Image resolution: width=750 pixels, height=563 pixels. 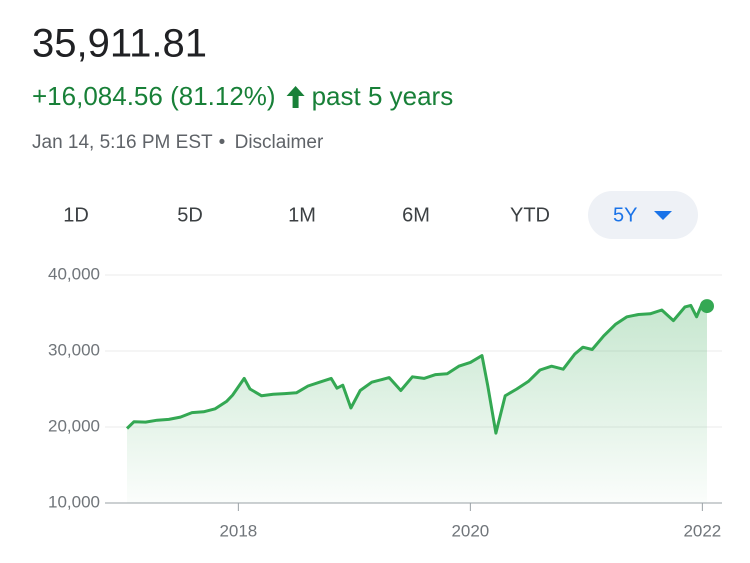 I want to click on y-tick-label: 30,000, so click(x=74, y=349).